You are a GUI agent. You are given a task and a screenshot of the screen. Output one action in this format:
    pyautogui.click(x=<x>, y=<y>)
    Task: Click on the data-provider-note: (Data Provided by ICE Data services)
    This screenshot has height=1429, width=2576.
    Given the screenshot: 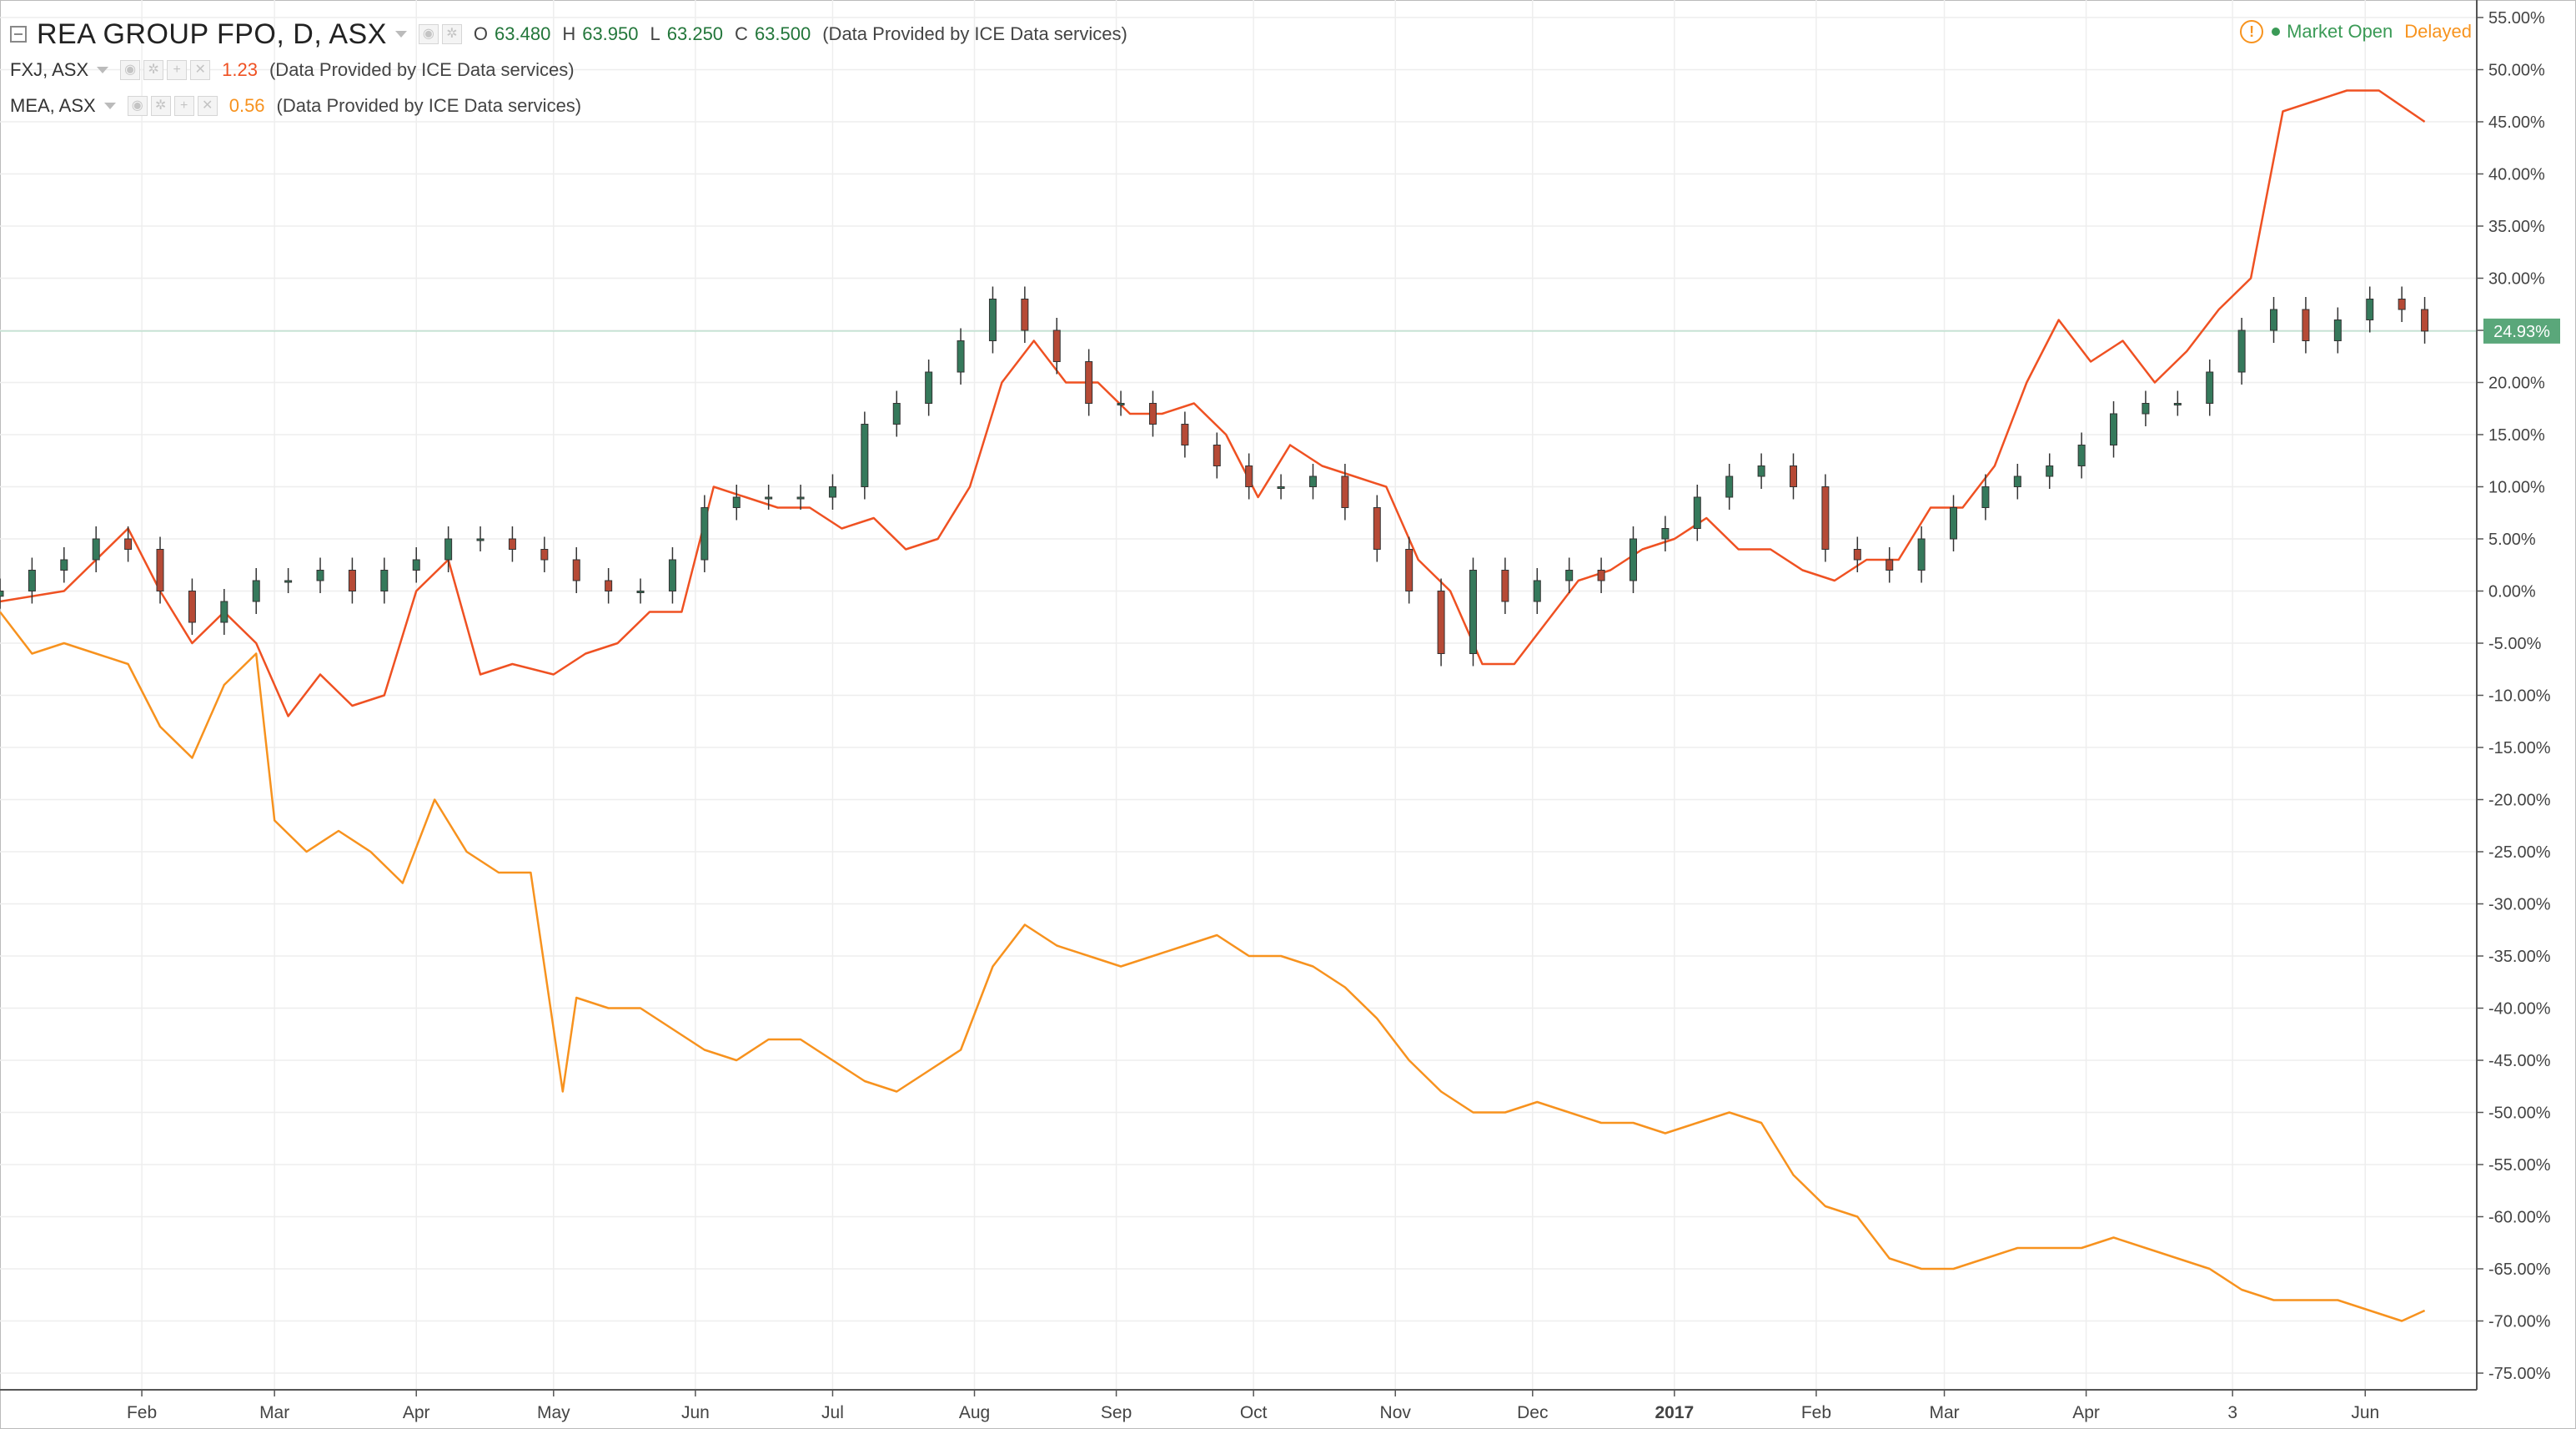 What is the action you would take?
    pyautogui.click(x=429, y=105)
    